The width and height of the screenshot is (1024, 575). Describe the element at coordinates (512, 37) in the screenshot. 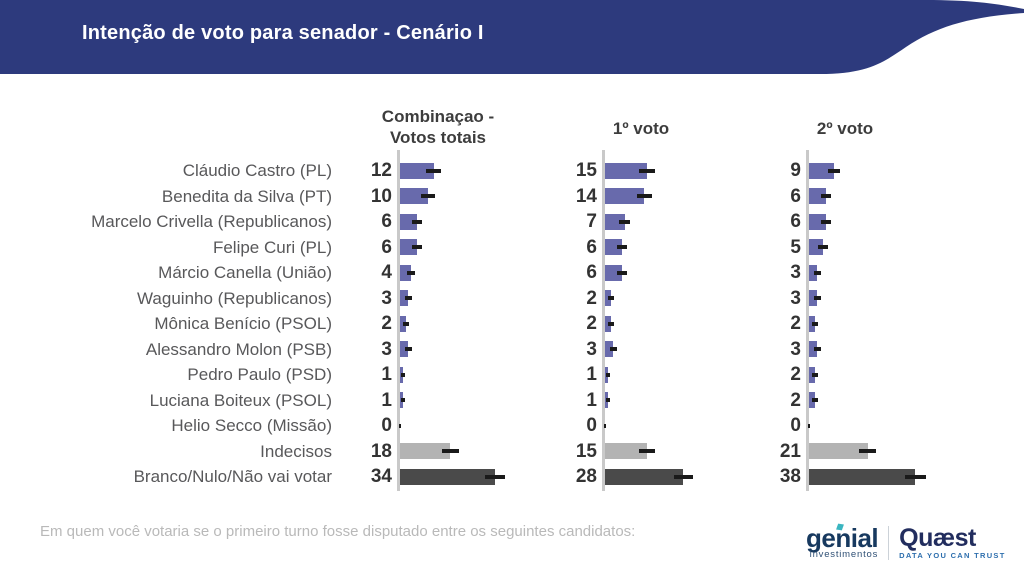

I see `header-banner` at that location.